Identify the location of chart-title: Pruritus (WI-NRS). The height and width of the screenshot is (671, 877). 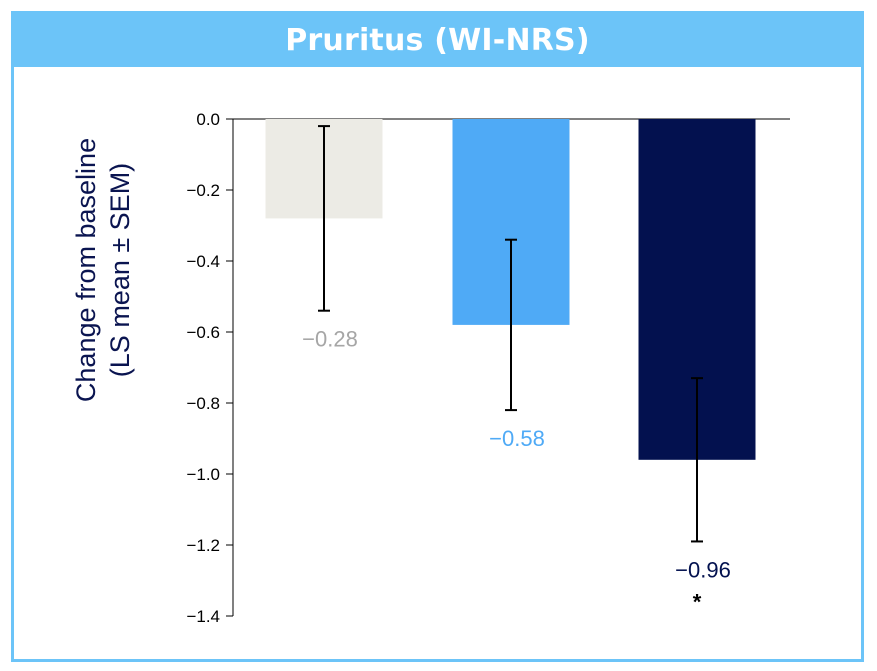
(437, 40).